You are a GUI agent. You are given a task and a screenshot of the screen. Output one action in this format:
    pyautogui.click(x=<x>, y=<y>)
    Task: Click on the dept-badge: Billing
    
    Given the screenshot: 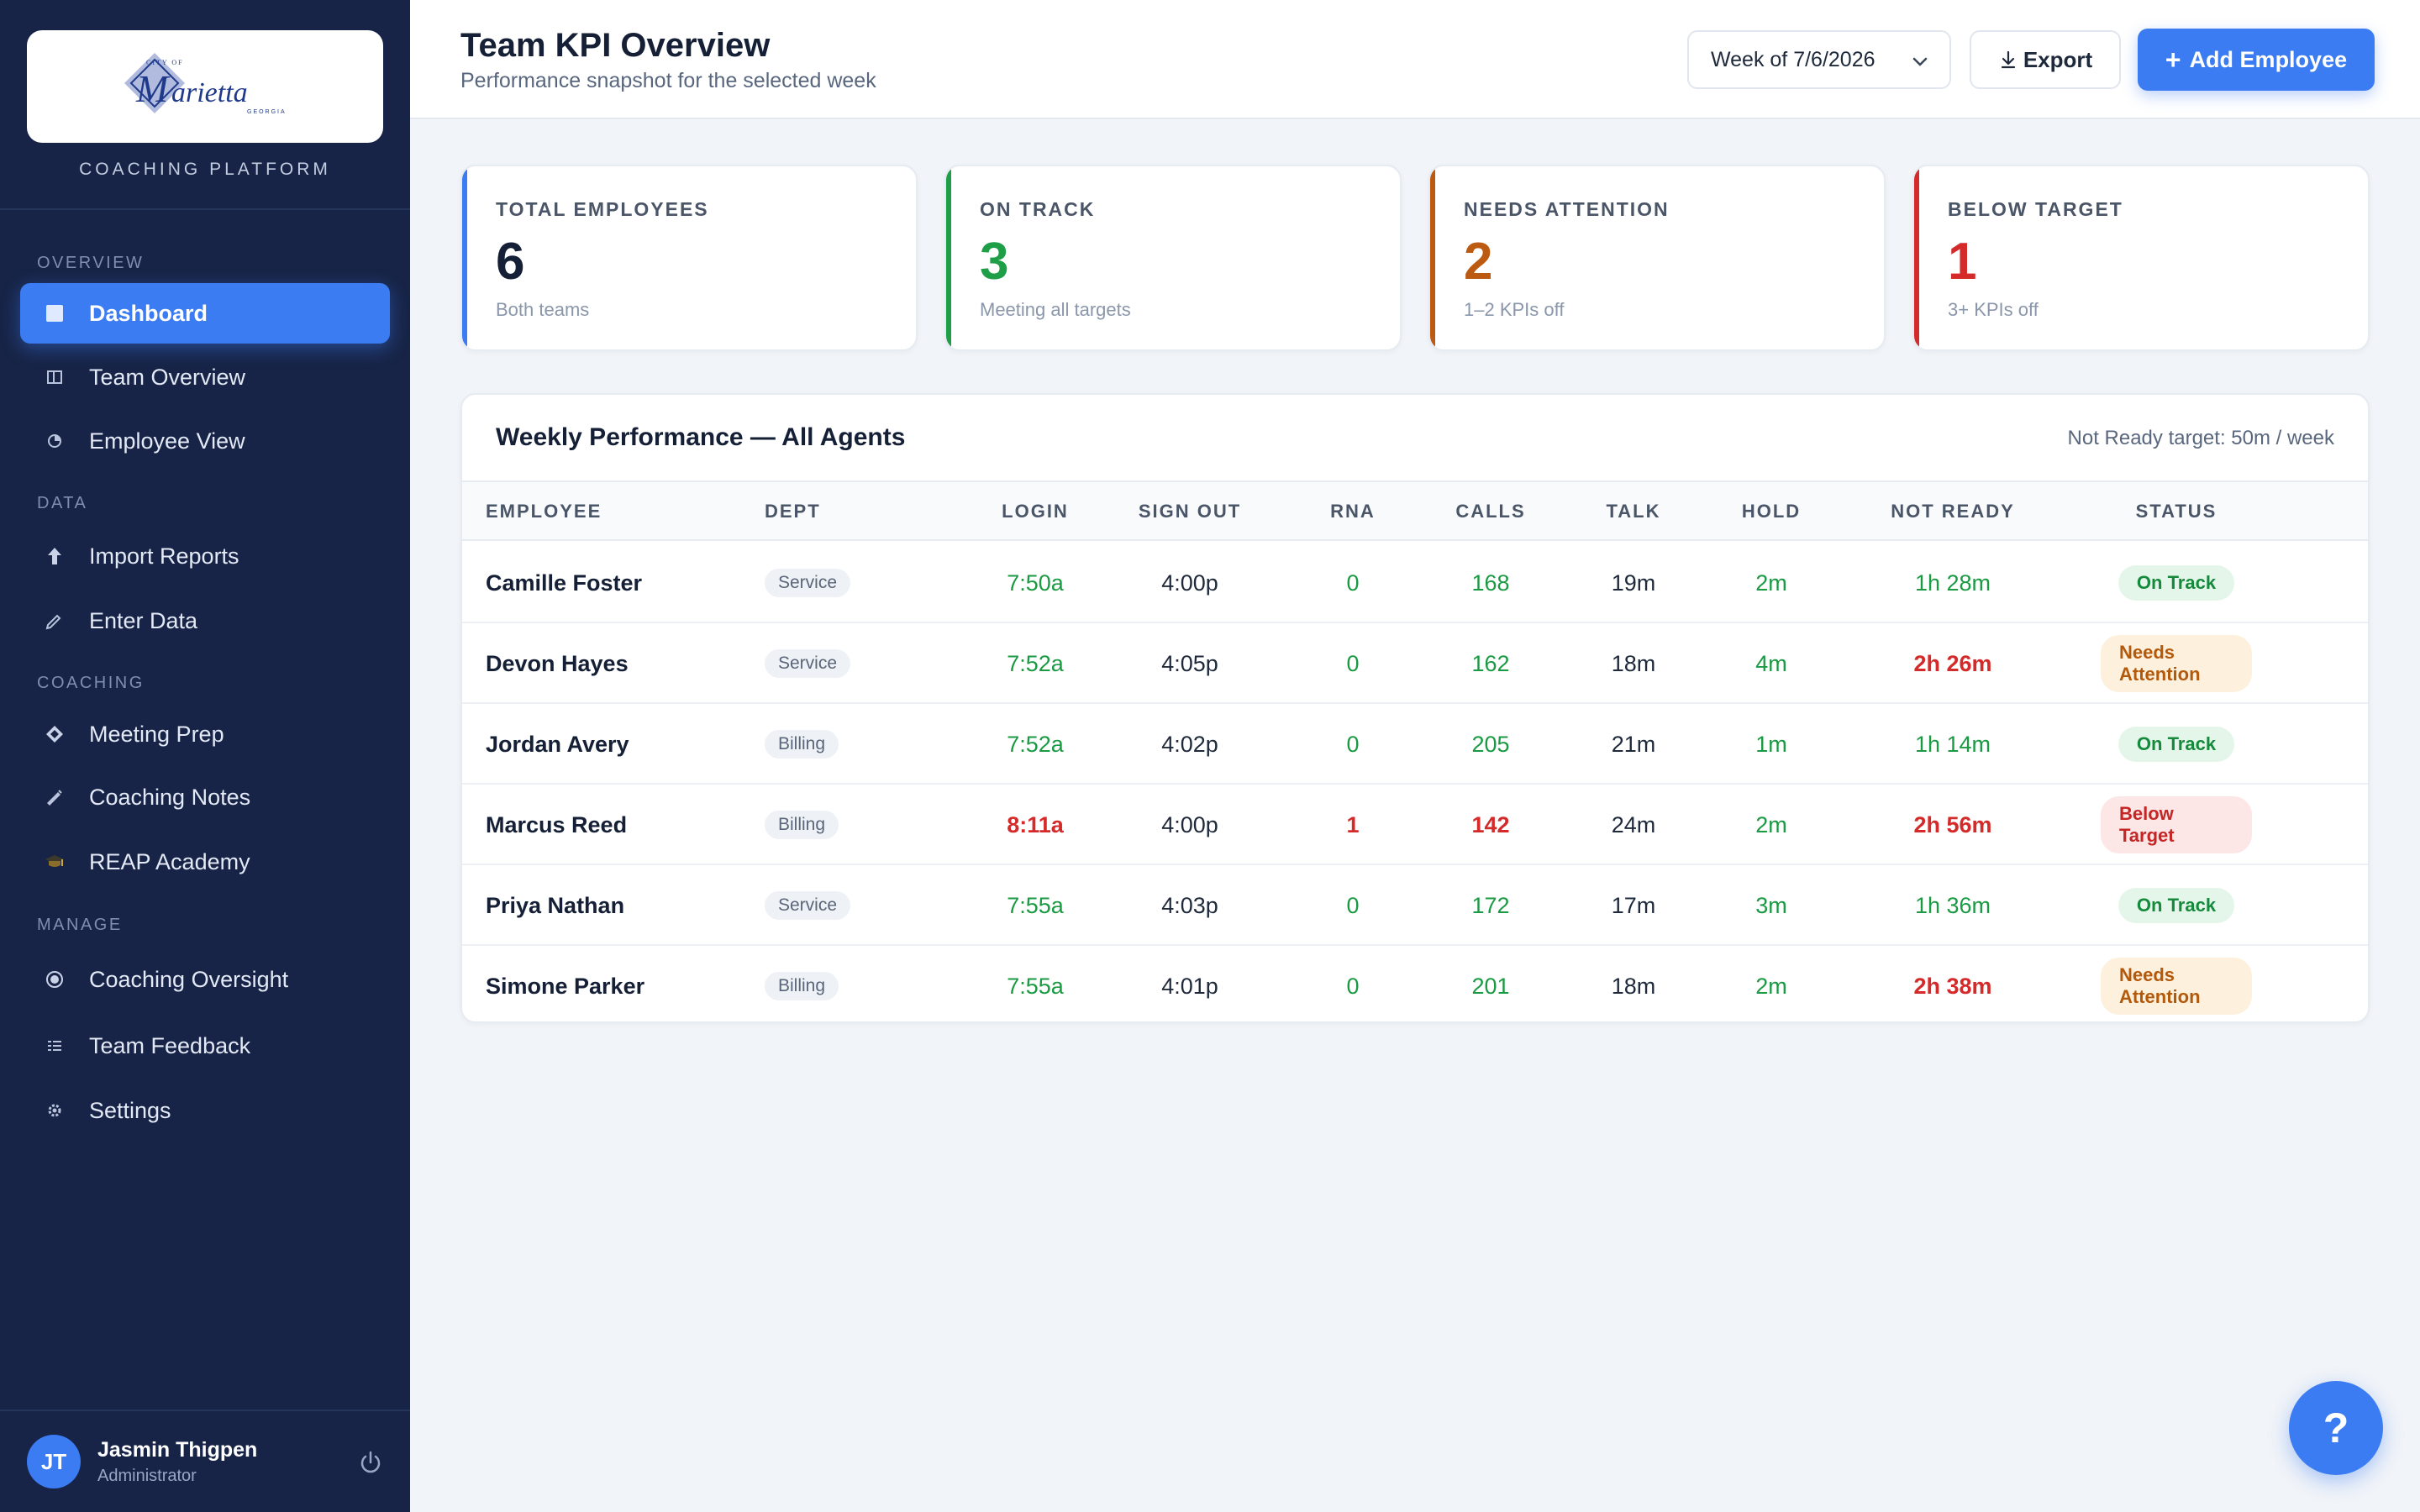 What is the action you would take?
    pyautogui.click(x=802, y=825)
    